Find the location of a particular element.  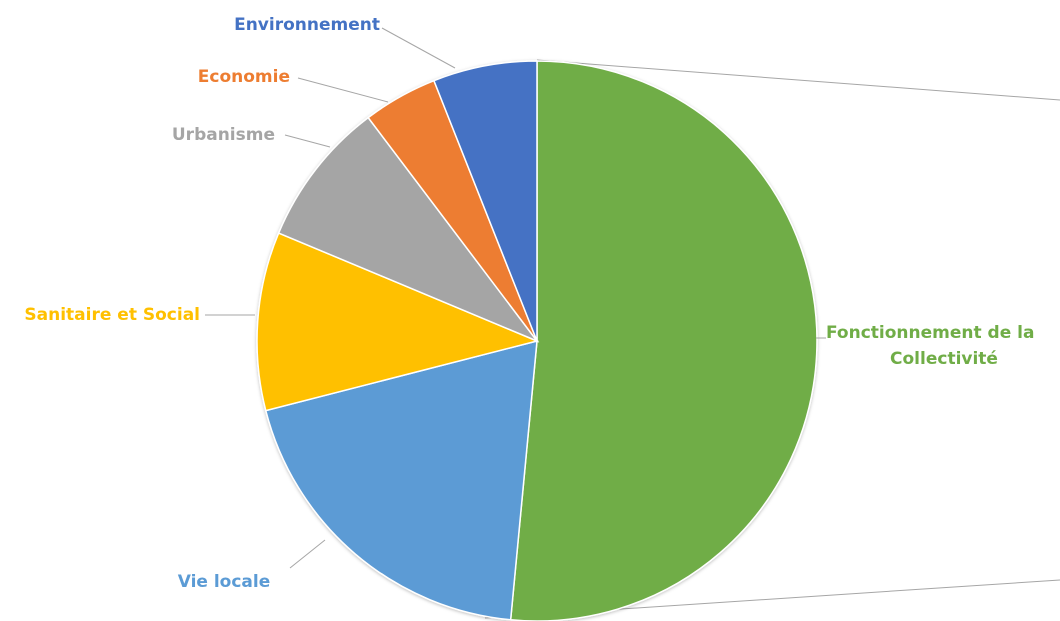

connector-line-top is located at coordinates (798, 80).